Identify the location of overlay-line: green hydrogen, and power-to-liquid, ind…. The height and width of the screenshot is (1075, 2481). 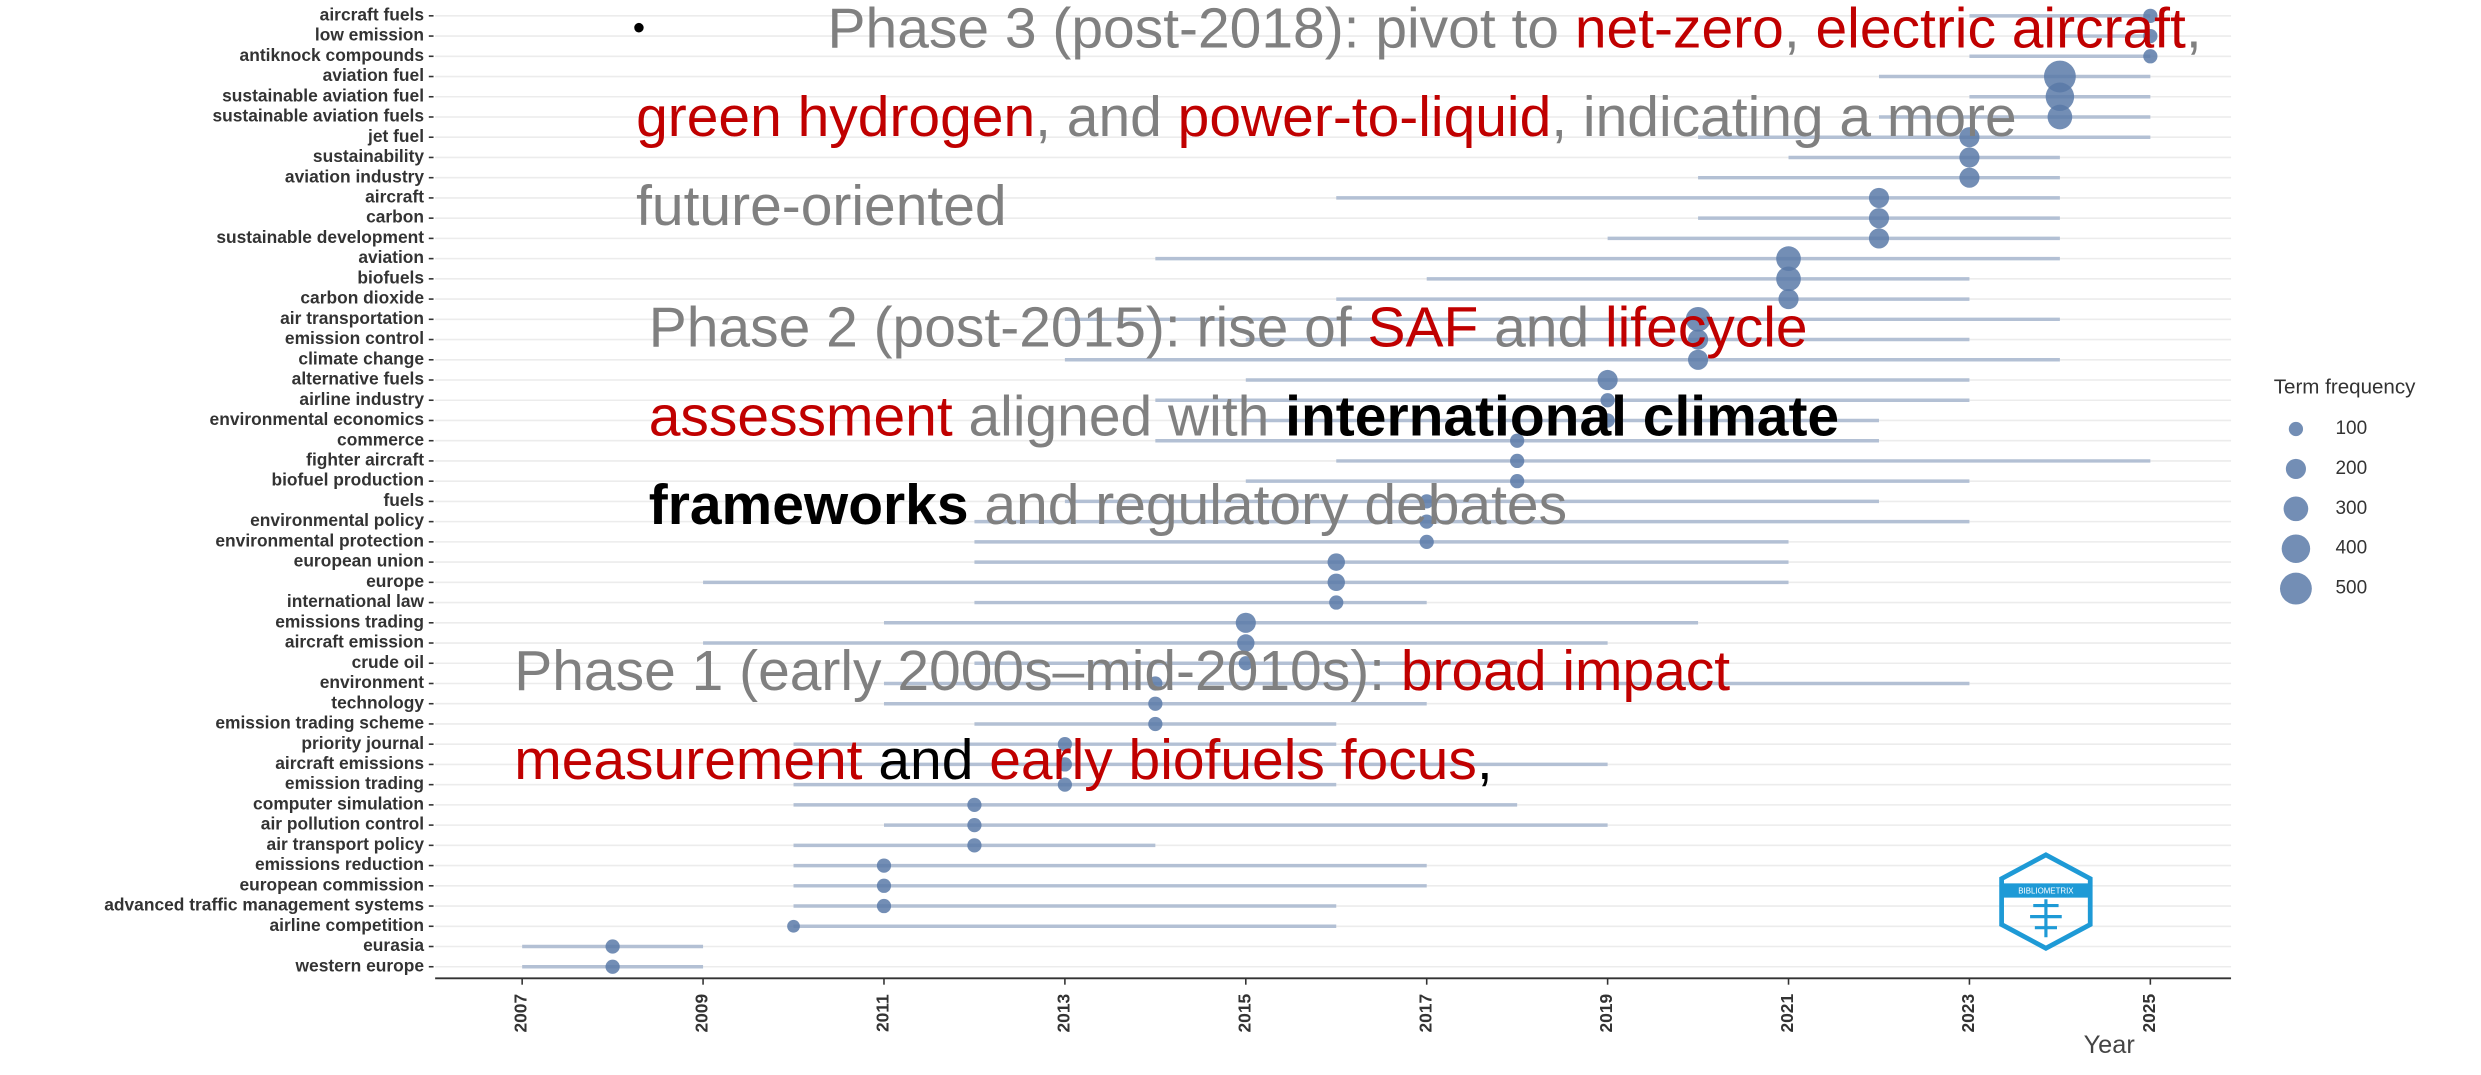
(1326, 117).